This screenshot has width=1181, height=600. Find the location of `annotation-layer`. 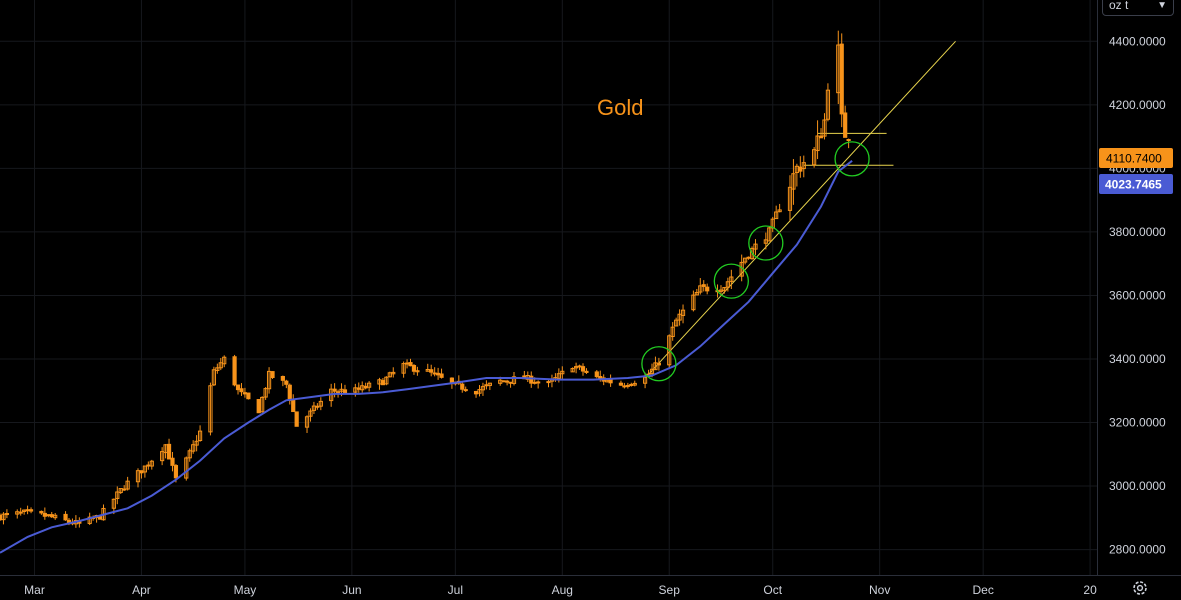

annotation-layer is located at coordinates (800, 209).